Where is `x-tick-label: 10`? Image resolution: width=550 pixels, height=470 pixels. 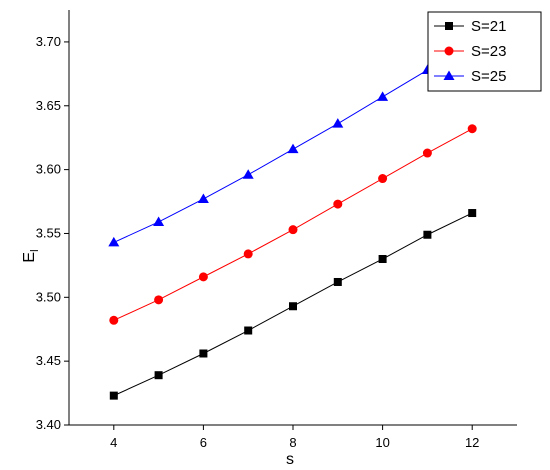
x-tick-label: 10 is located at coordinates (382, 442).